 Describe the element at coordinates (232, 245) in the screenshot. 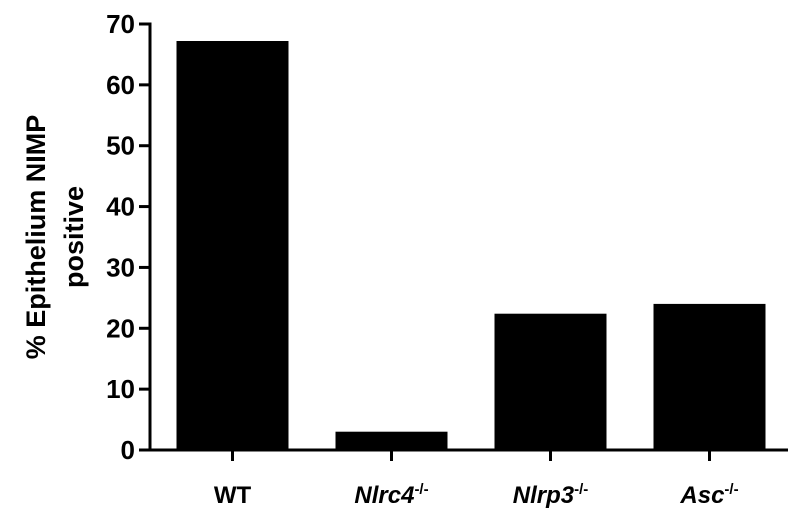

I see `bar-wt` at that location.